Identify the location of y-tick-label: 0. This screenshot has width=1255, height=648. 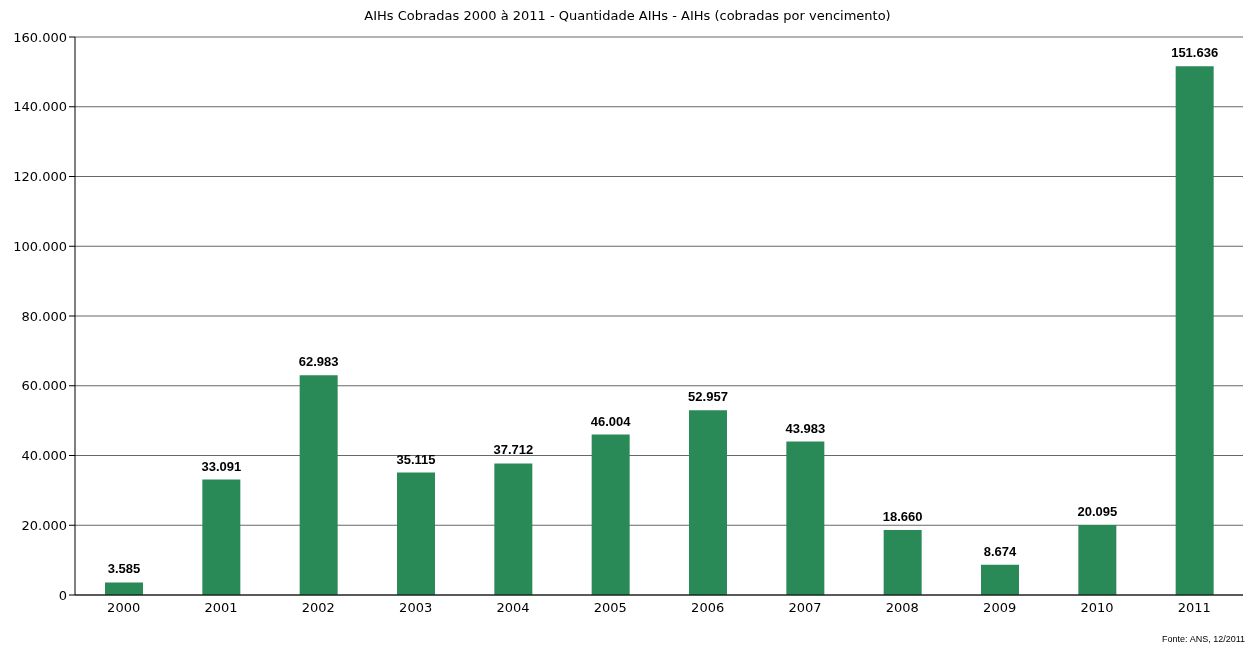
(62, 595).